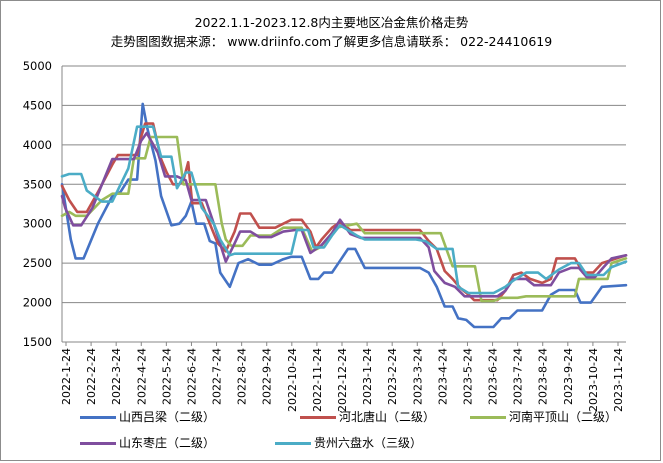 This screenshot has height=463, width=663. I want to click on legend-label: 河北唐山（二级）, so click(387, 417).